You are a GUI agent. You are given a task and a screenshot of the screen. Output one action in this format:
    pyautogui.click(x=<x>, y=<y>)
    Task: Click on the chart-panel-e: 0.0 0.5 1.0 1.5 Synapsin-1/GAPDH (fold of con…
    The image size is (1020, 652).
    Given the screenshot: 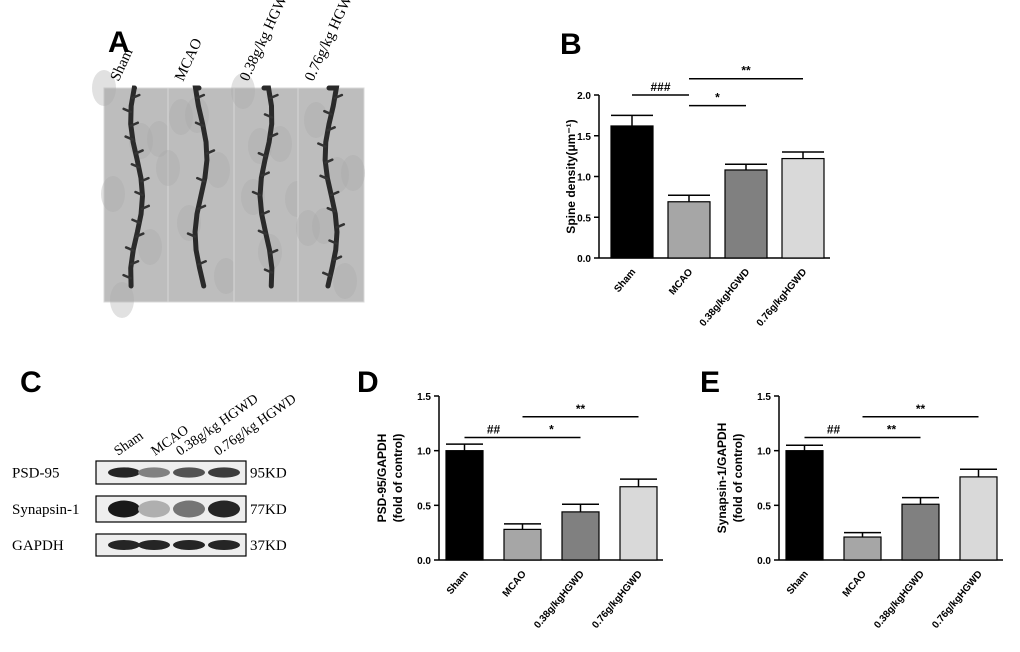 What is the action you would take?
    pyautogui.click(x=859, y=511)
    